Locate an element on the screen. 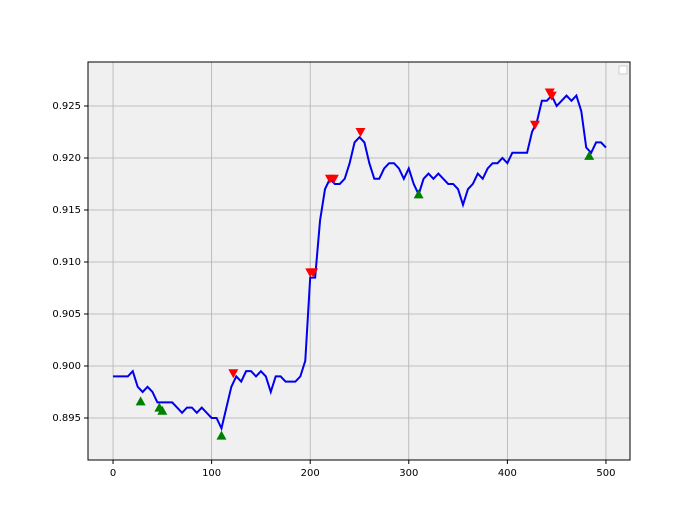  x-tick-label: 200 is located at coordinates (310, 473).